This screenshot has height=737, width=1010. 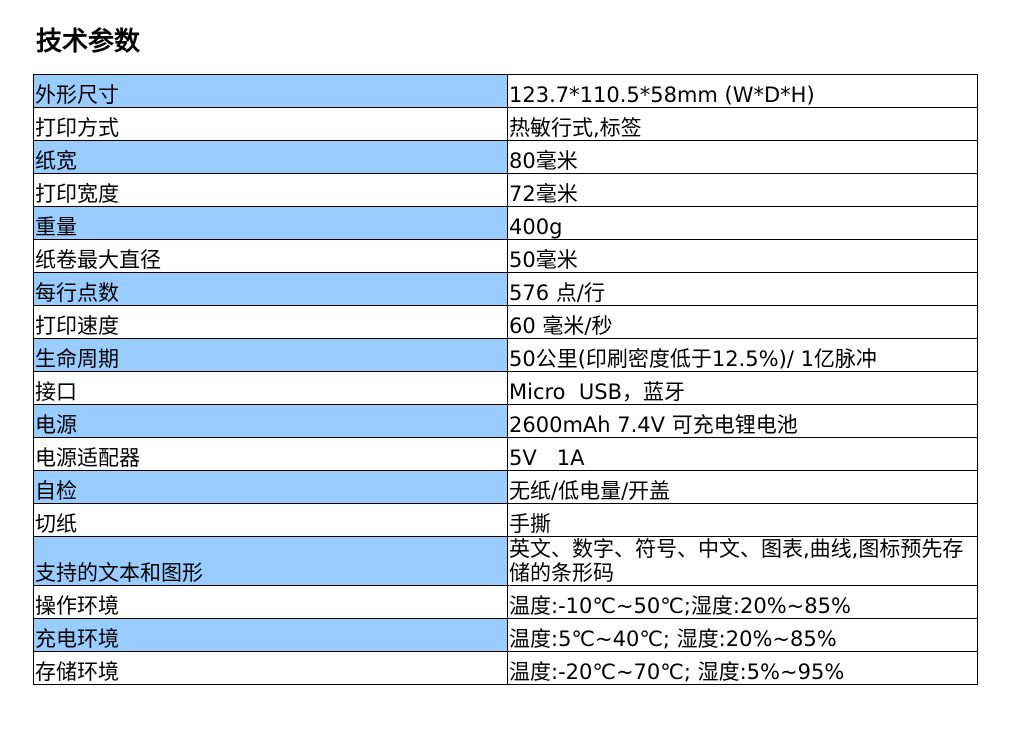 I want to click on param-name: 外形尺寸, so click(x=270, y=91).